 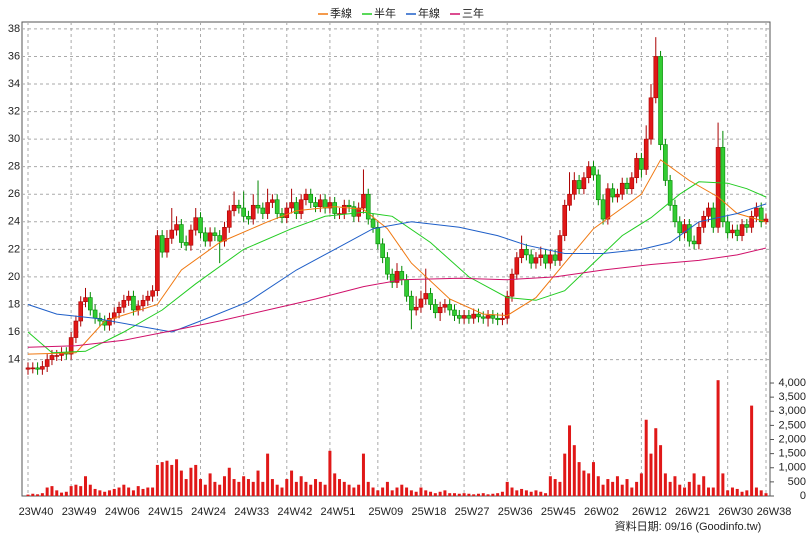 I want to click on x-tick-label: 24W15, so click(x=165, y=512).